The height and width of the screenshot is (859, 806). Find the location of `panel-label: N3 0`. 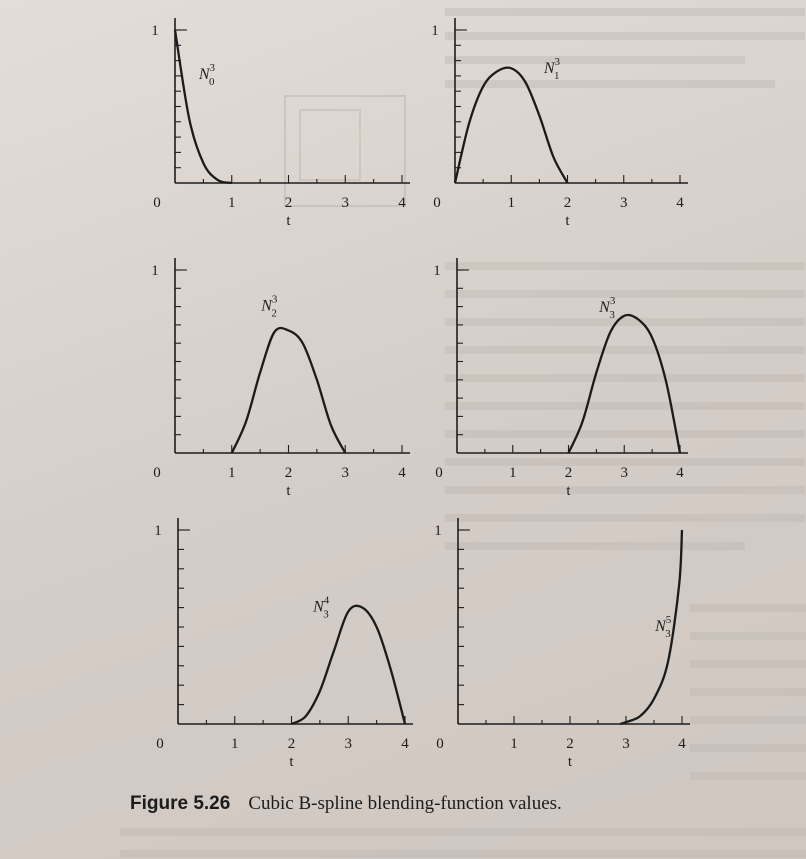

panel-label: N3 0 is located at coordinates (207, 75).